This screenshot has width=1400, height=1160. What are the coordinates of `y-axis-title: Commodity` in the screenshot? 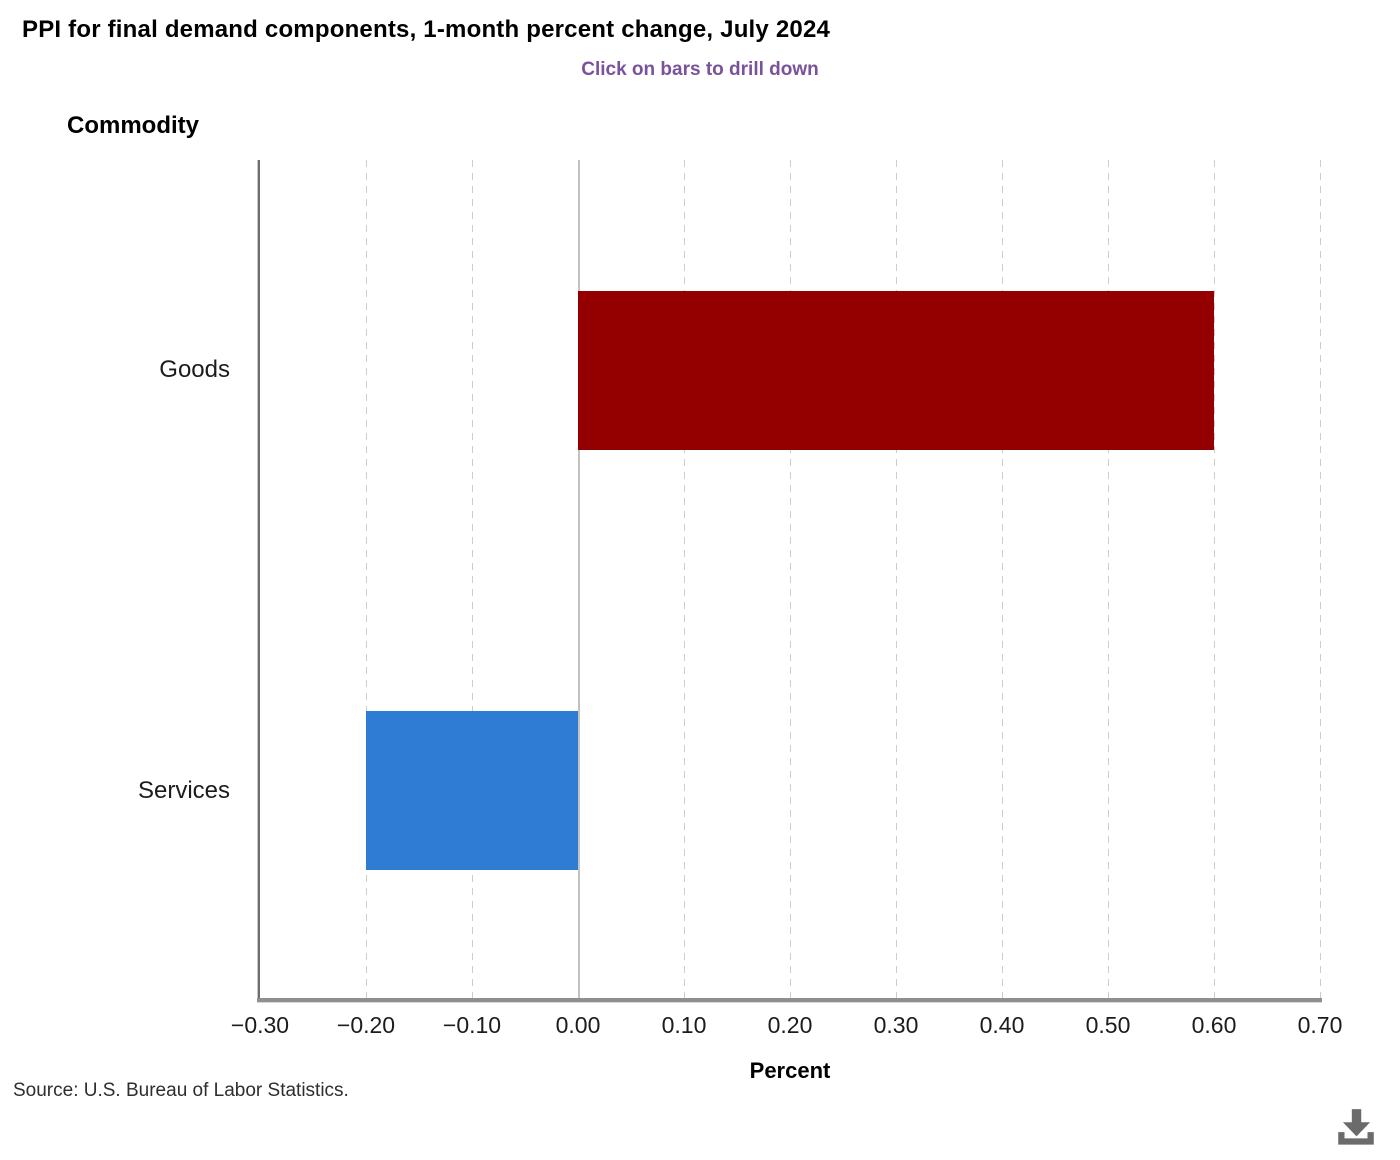 It's located at (133, 125).